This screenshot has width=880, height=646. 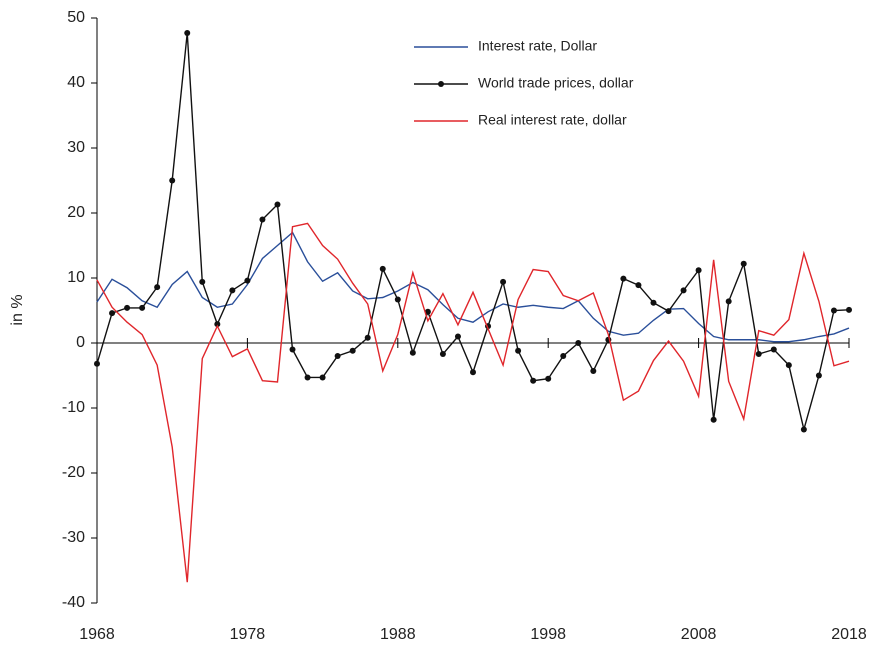 What do you see at coordinates (97, 634) in the screenshot?
I see `x-tick-label: 1968` at bounding box center [97, 634].